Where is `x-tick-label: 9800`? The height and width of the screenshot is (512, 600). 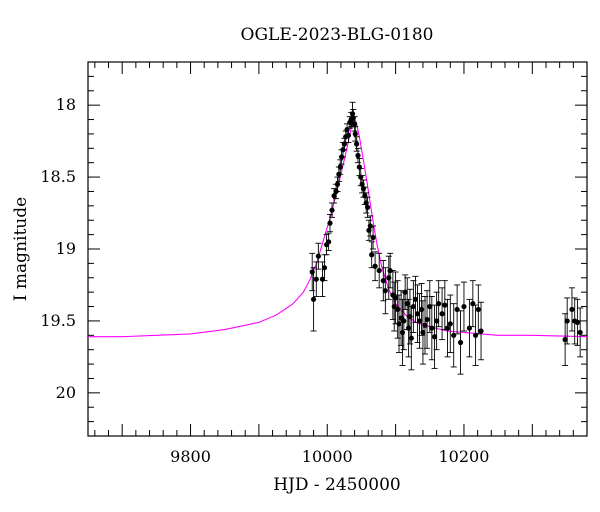 x-tick-label: 9800 is located at coordinates (190, 456).